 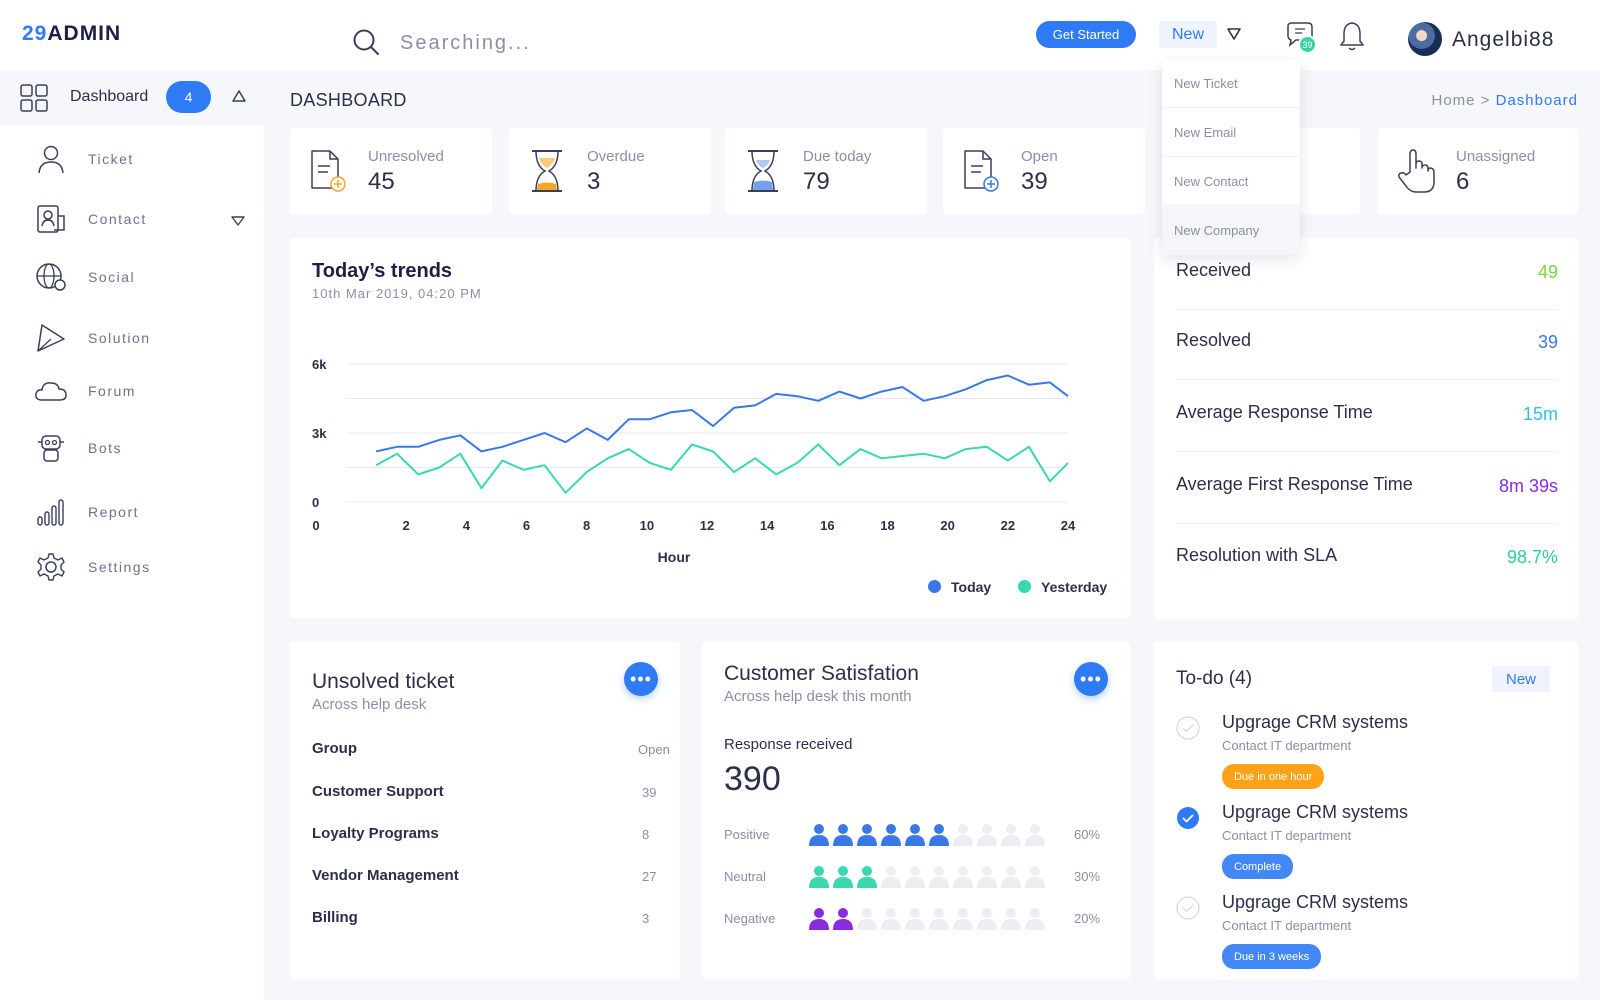 I want to click on legend-yesterday: Yesterday, so click(x=1062, y=587).